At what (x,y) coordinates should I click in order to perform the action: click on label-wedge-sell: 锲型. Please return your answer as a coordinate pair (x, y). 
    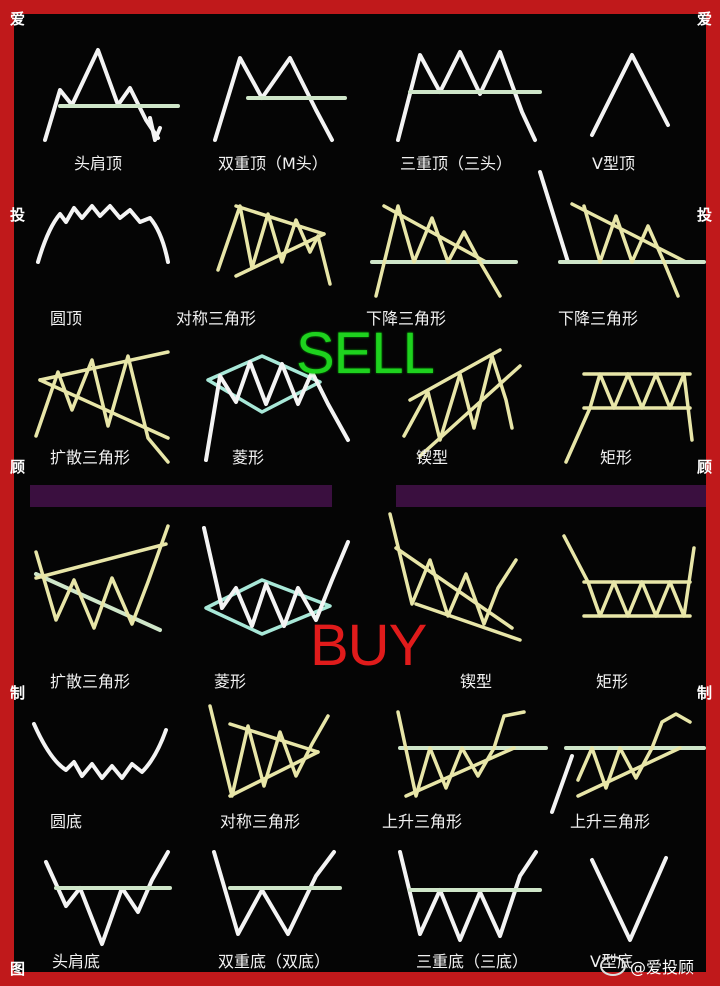
    Looking at the image, I should click on (432, 457).